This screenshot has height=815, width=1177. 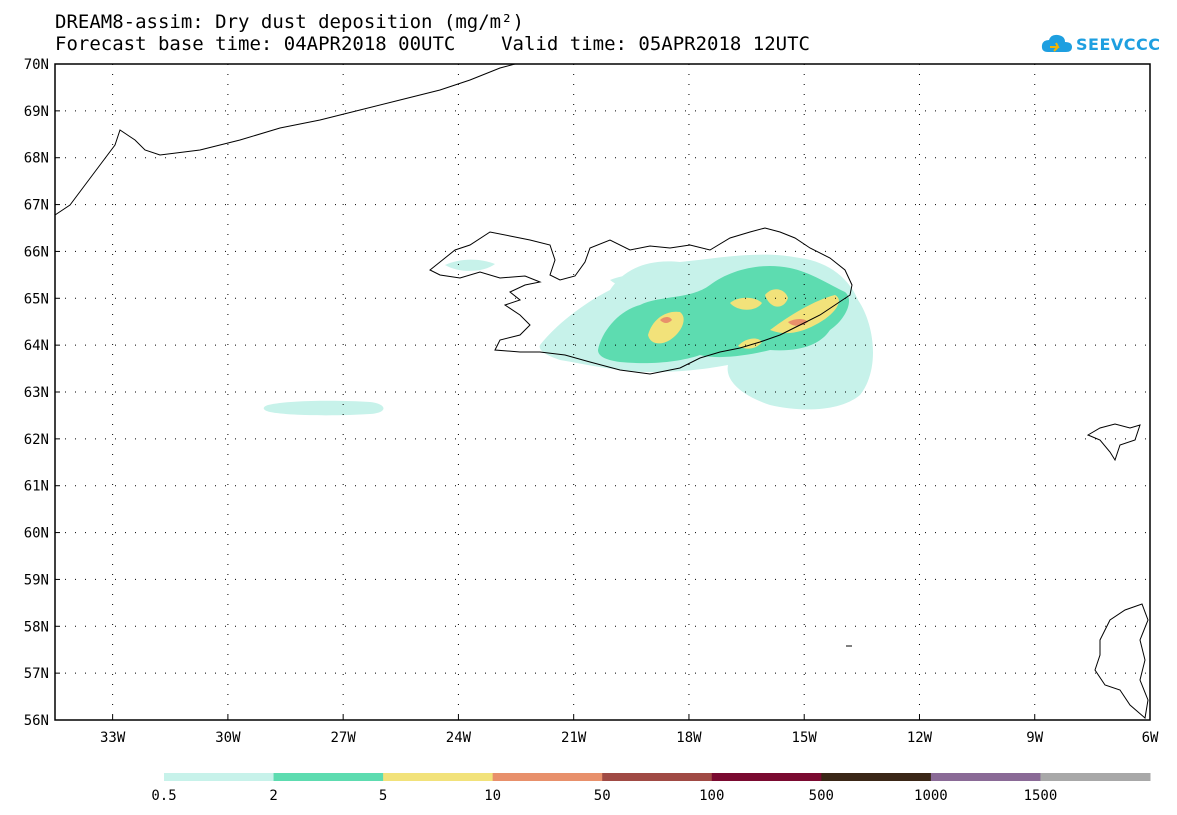 What do you see at coordinates (36, 159) in the screenshot?
I see `lat-tick-label: 68N` at bounding box center [36, 159].